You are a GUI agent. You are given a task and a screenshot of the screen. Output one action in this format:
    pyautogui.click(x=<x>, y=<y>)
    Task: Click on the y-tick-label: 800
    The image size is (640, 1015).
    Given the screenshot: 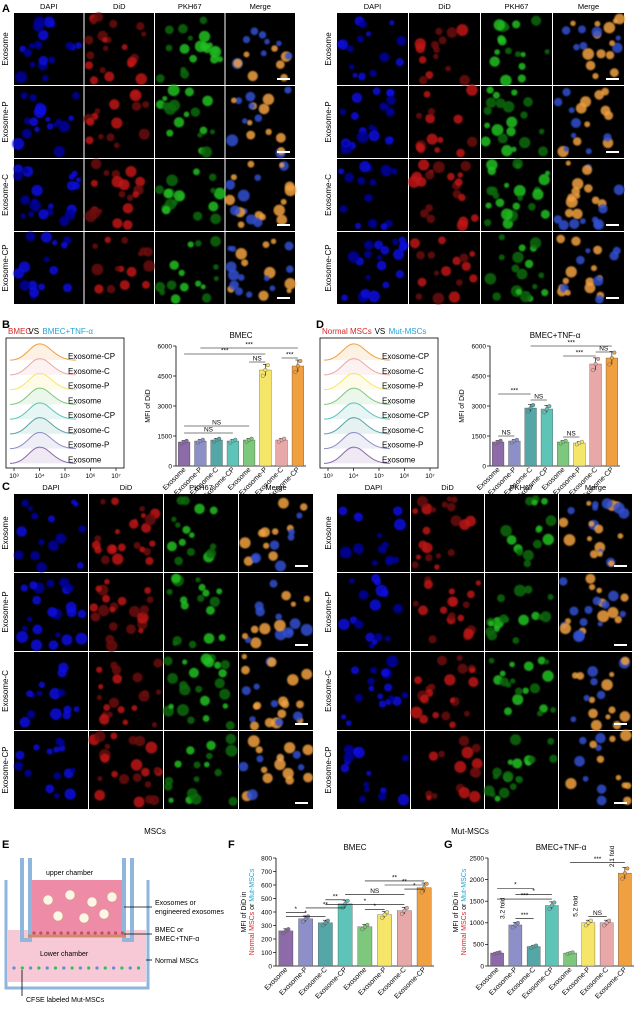 What is the action you would take?
    pyautogui.click(x=266, y=858)
    